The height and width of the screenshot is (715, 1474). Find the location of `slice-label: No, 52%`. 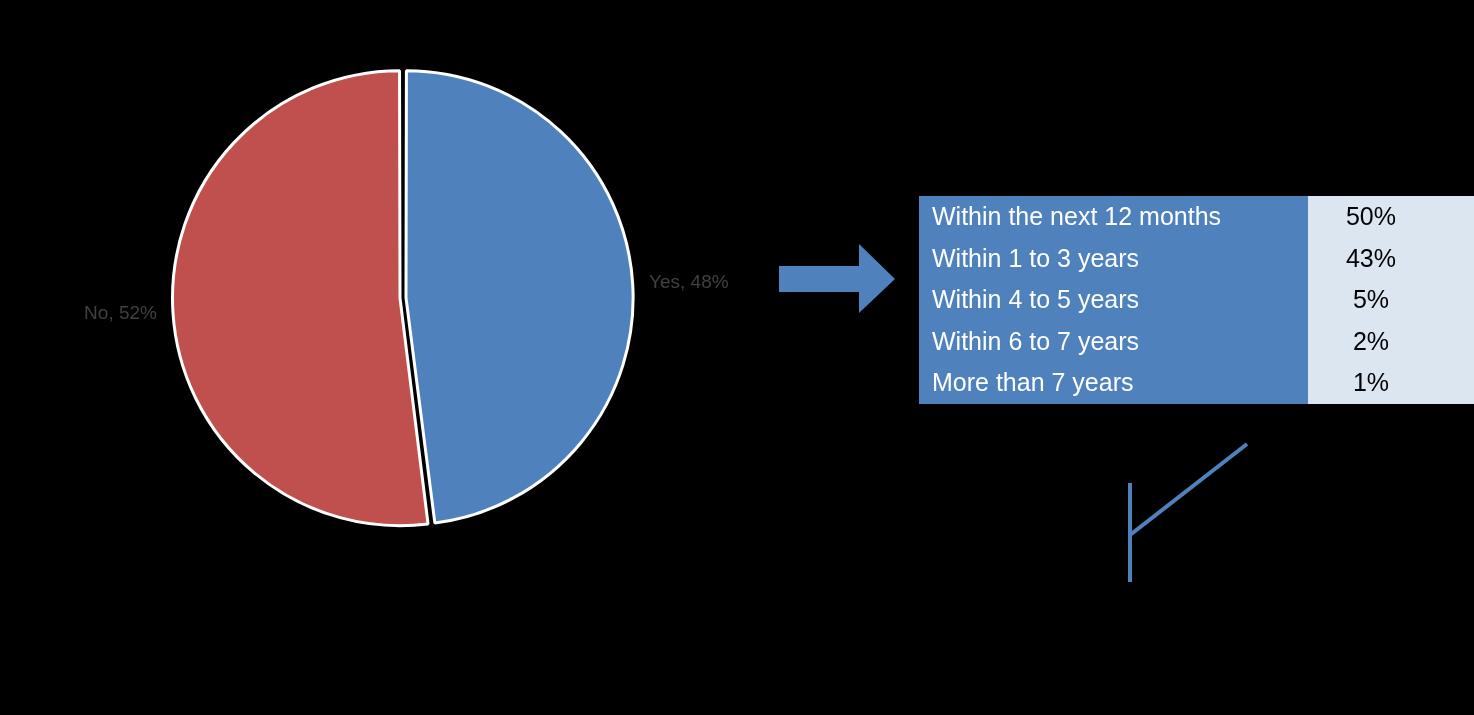

slice-label: No, 52% is located at coordinates (121, 312).